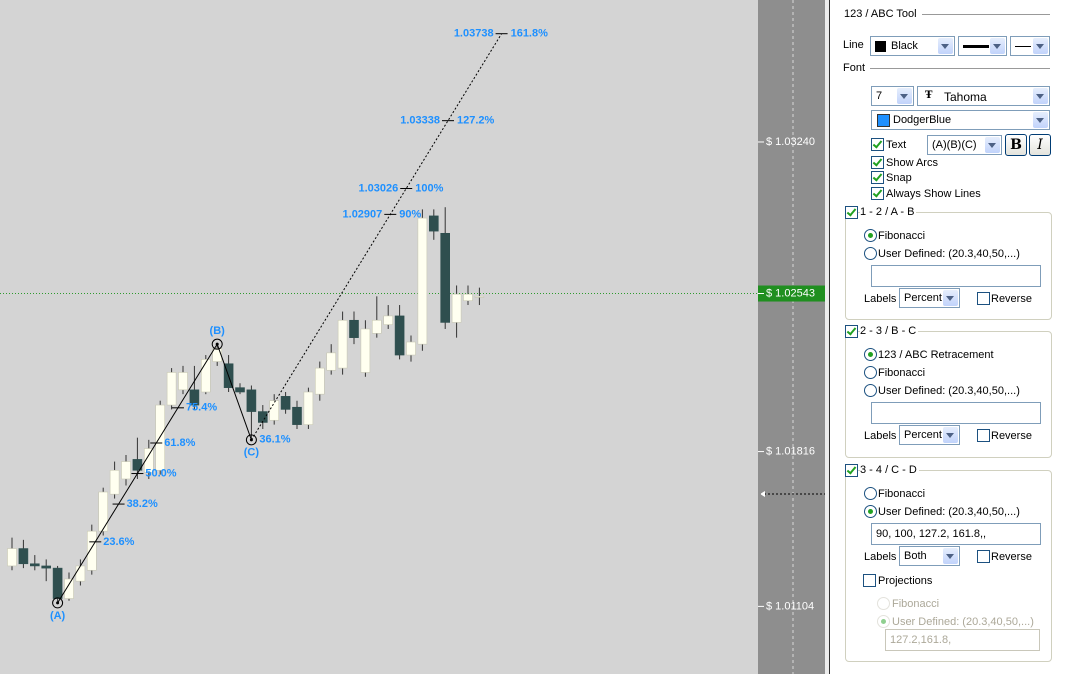 This screenshot has width=1071, height=674. What do you see at coordinates (964, 145) in the screenshot?
I see `text-select: (A)(B)(C)` at bounding box center [964, 145].